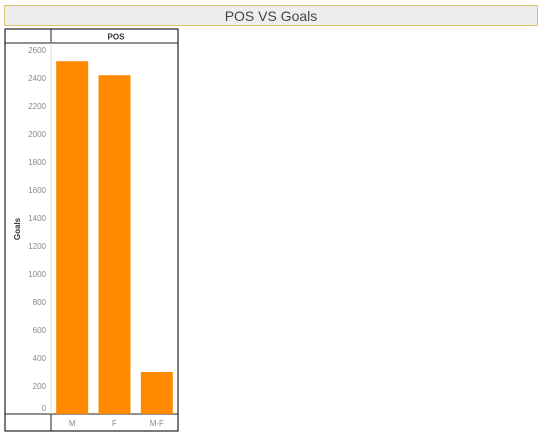  Describe the element at coordinates (37, 162) in the screenshot. I see `y-tick-label: 1800` at that location.